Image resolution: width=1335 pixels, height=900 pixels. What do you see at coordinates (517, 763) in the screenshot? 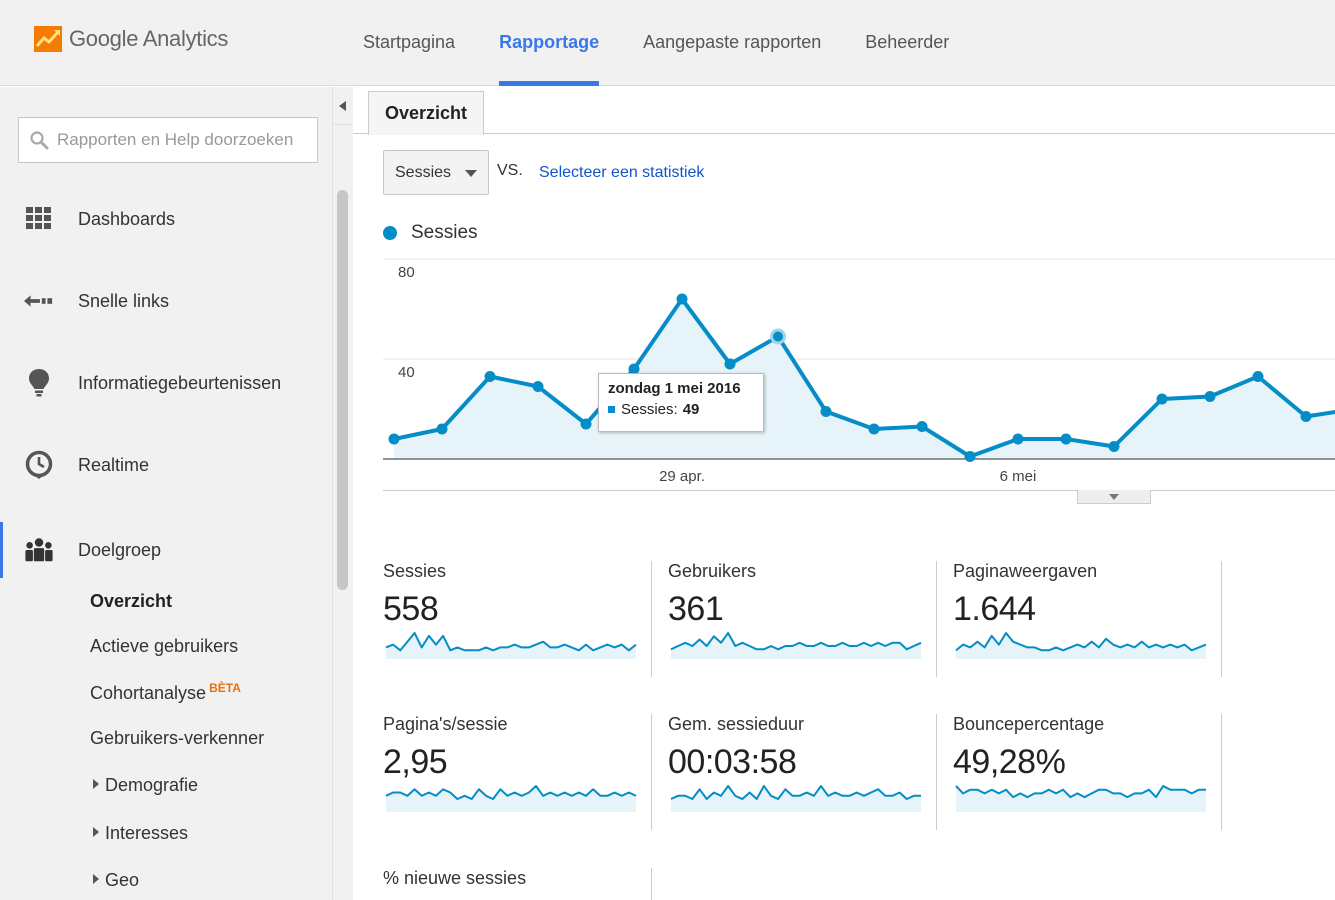
I see `metric-card-paginas-per-sessie: Pagina's/sessie 2,95` at bounding box center [517, 763].